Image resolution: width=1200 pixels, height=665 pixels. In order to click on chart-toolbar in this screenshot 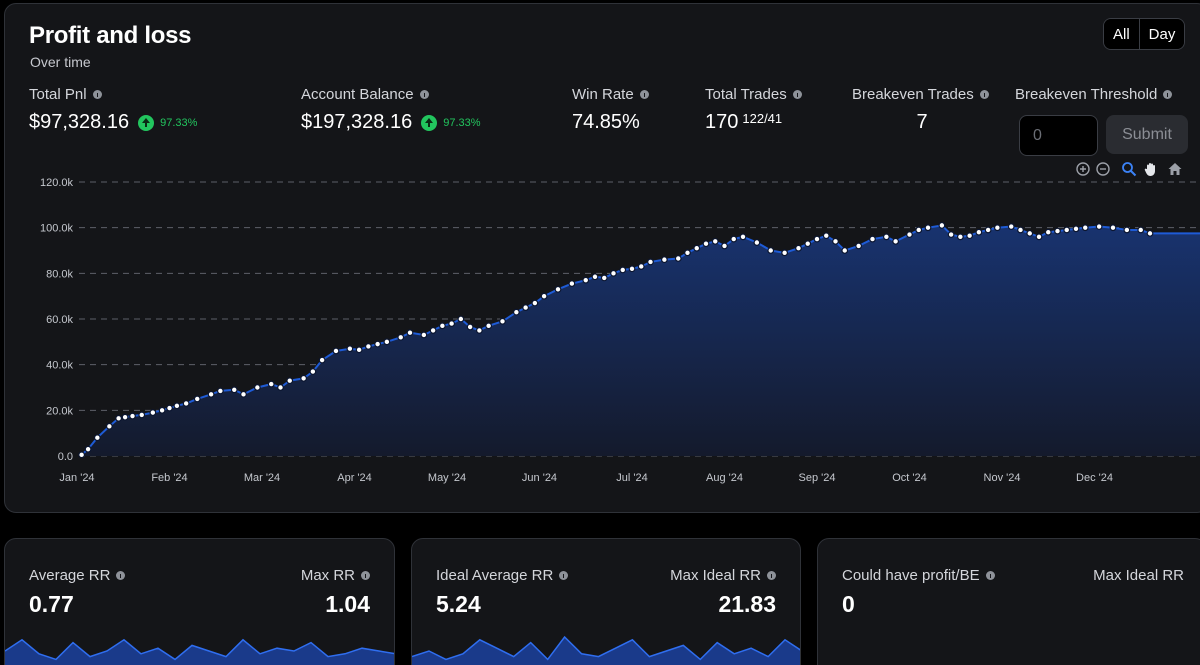, I will do `click(1129, 169)`.